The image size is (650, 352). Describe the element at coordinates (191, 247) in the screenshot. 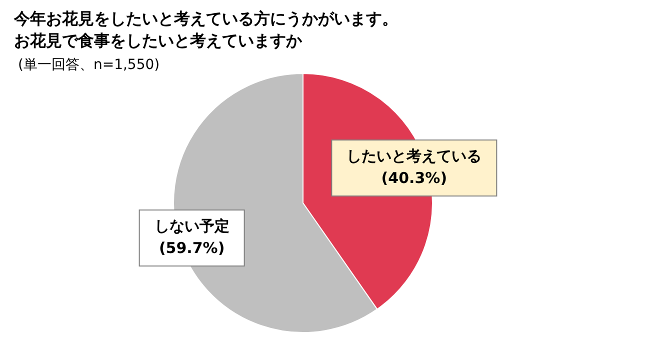

I see `data-label: (59.7%)` at that location.